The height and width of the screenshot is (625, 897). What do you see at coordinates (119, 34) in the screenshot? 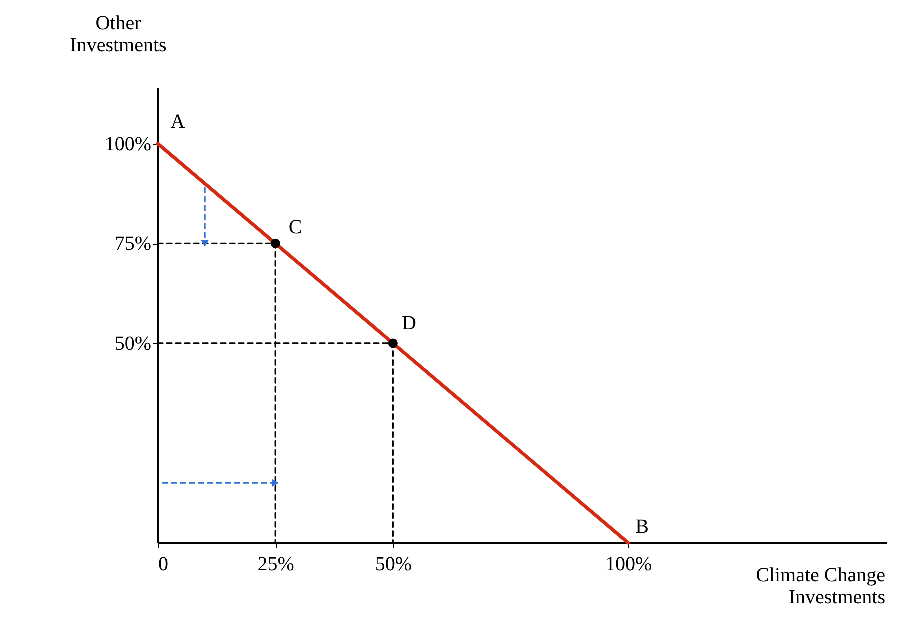
I see `y-axis-title: Other Investments` at bounding box center [119, 34].